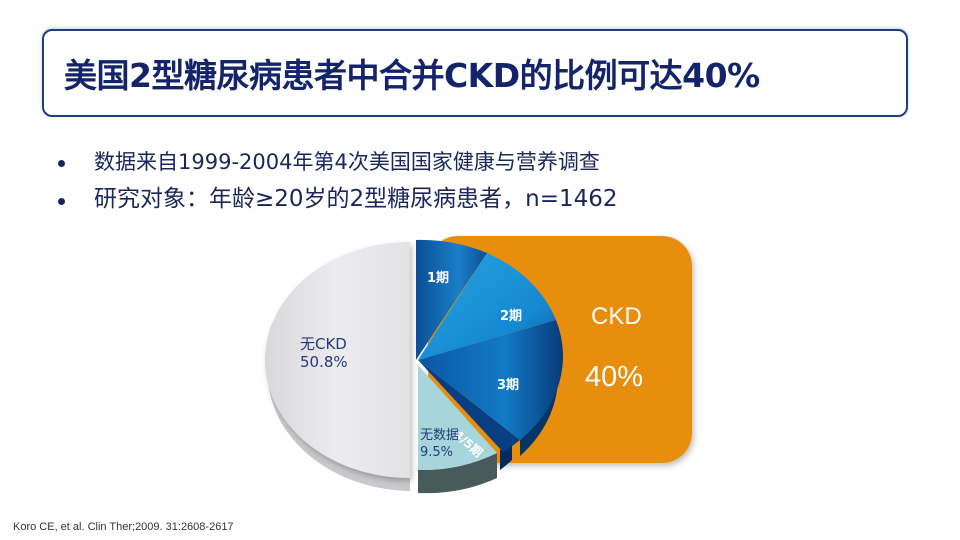 This screenshot has height=540, width=960. Describe the element at coordinates (339, 426) in the screenshot. I see `slice-no-ckd-side` at that location.